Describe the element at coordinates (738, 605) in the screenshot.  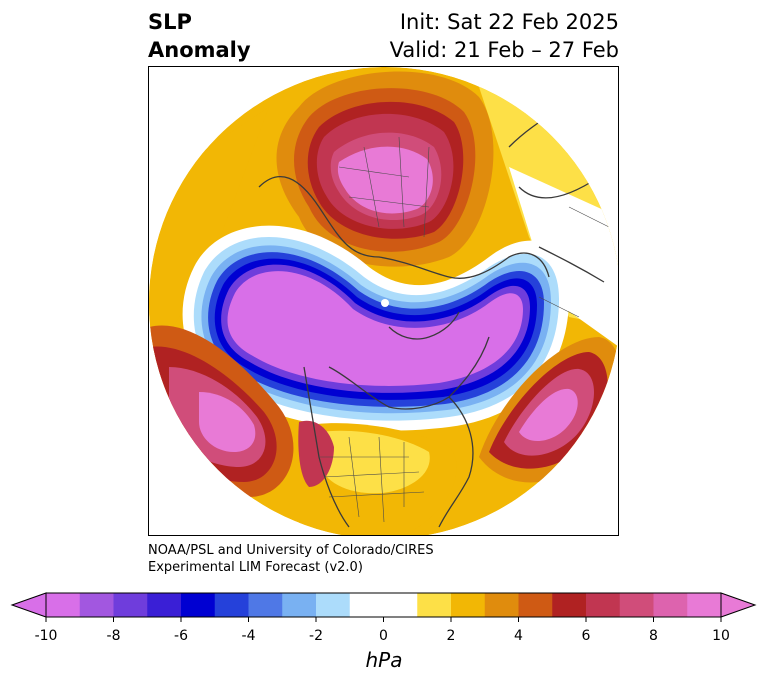
I see `colorbar-over-arrow` at that location.